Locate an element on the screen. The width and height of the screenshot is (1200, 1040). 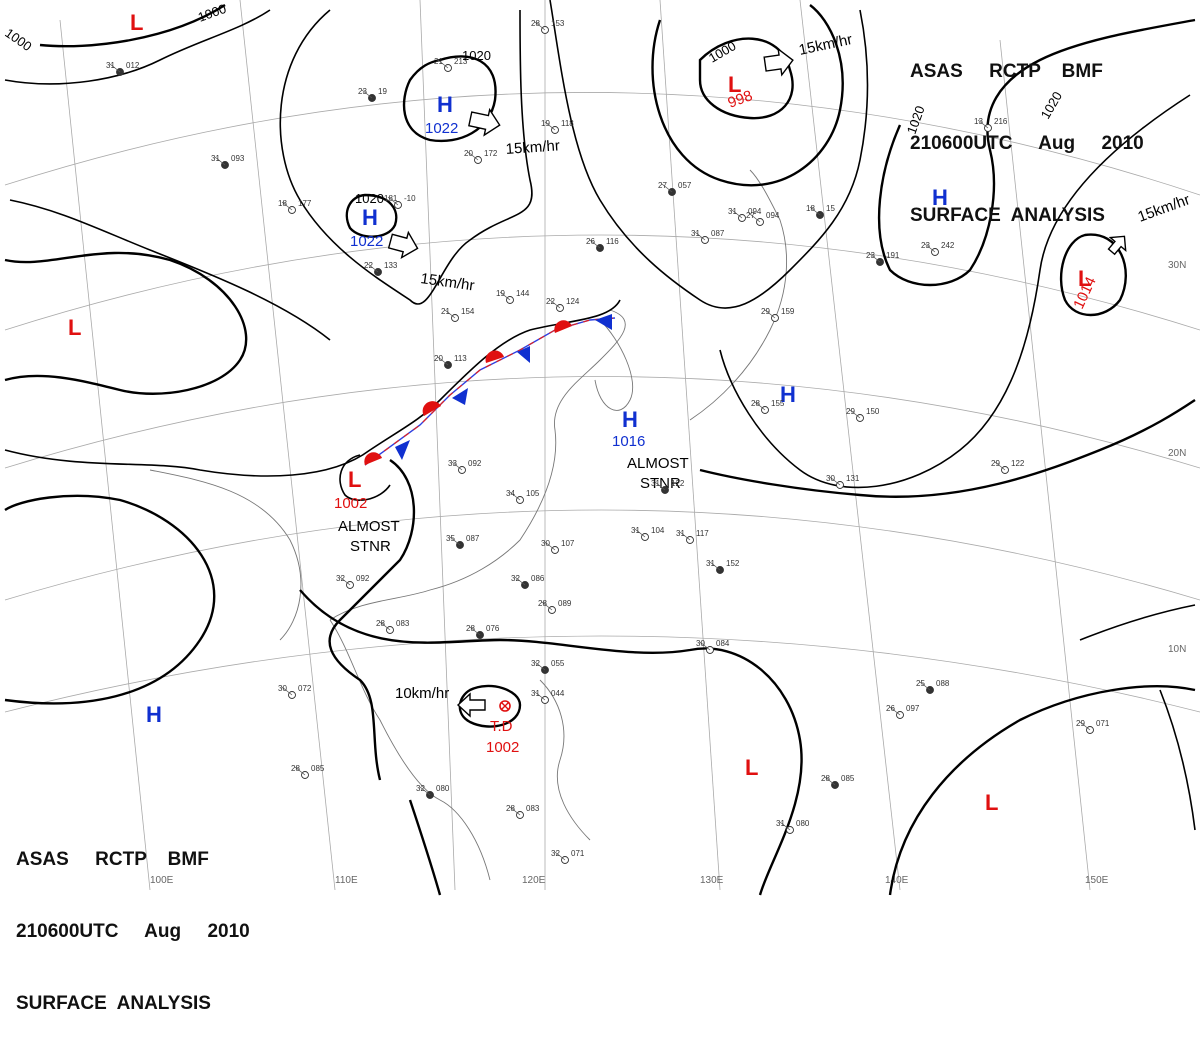
station-plot: 27 094 is located at coordinates (763, 218).